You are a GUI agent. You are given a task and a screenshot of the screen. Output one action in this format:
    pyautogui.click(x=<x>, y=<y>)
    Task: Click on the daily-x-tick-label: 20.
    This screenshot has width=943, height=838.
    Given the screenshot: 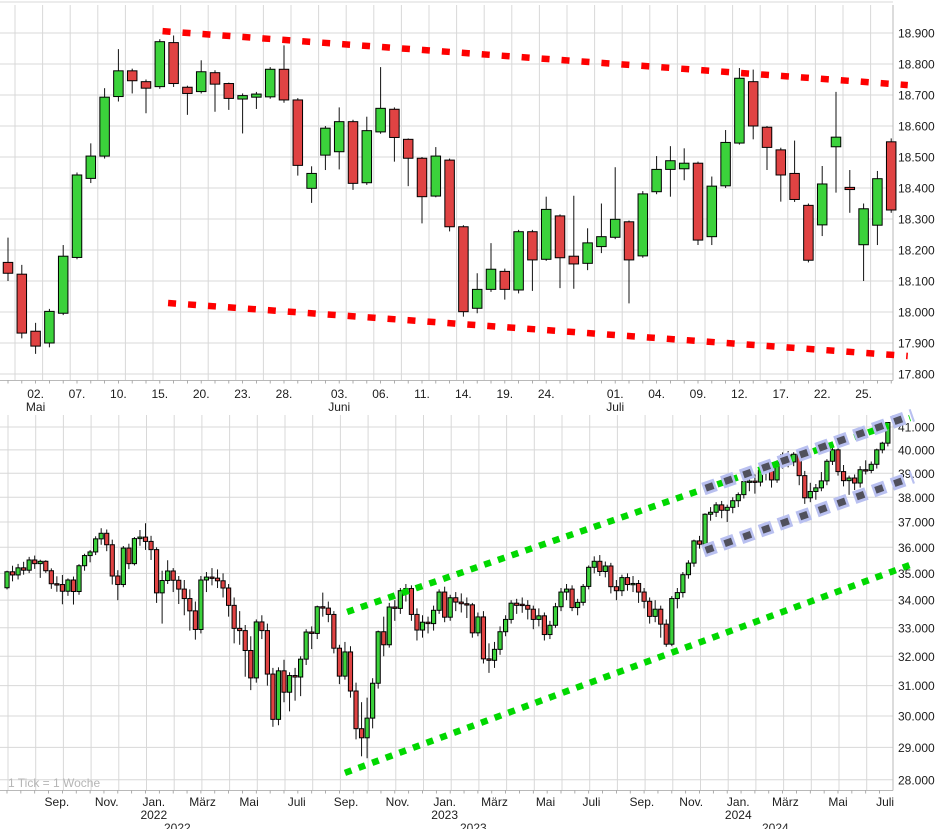 What is the action you would take?
    pyautogui.click(x=201, y=394)
    